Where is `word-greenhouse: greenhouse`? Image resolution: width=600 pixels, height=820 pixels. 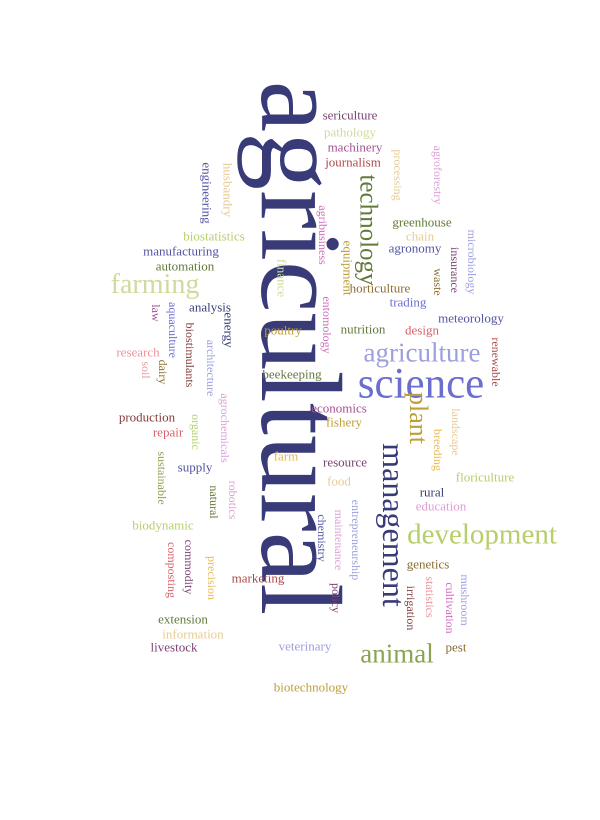
word-greenhouse: greenhouse is located at coordinates (422, 222).